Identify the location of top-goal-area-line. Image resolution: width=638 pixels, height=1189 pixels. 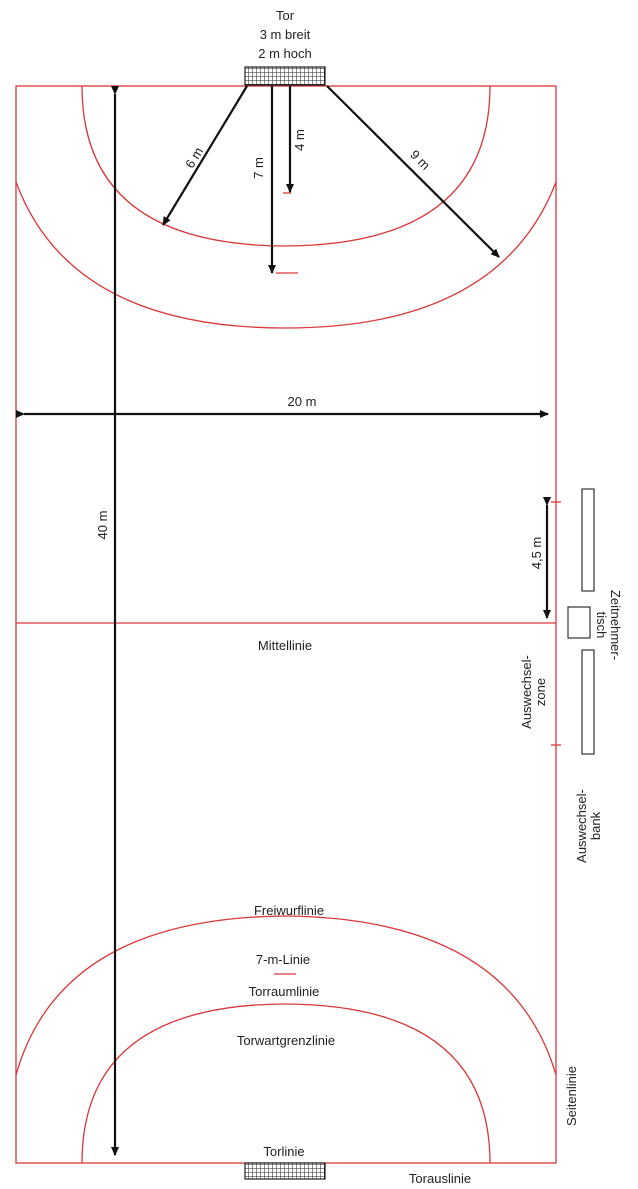
(286, 166).